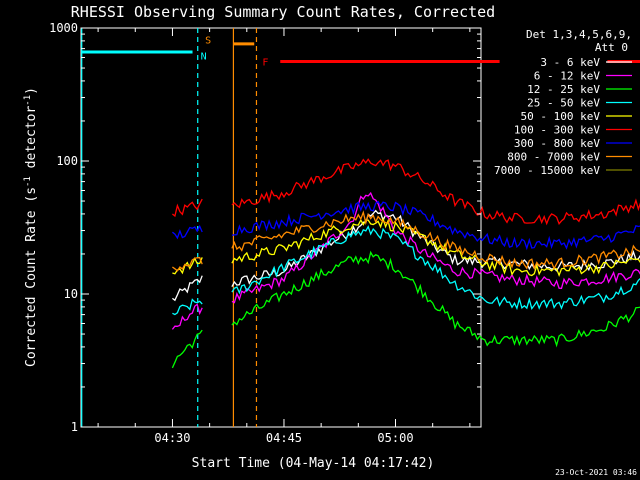  Describe the element at coordinates (63, 28) in the screenshot. I see `y-tick-label: 1000` at that location.